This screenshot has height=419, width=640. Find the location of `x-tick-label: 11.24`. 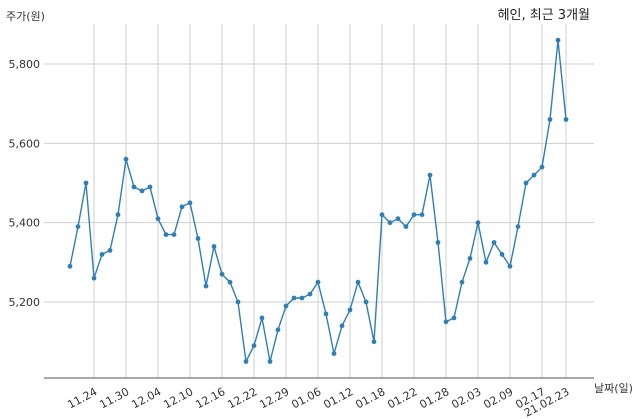

x-tick-label: 11.24 is located at coordinates (82, 398).